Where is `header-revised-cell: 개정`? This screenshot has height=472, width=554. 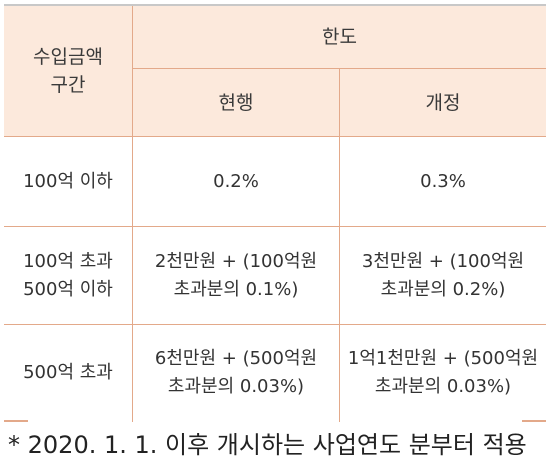
header-revised-cell: 개정 is located at coordinates (443, 102).